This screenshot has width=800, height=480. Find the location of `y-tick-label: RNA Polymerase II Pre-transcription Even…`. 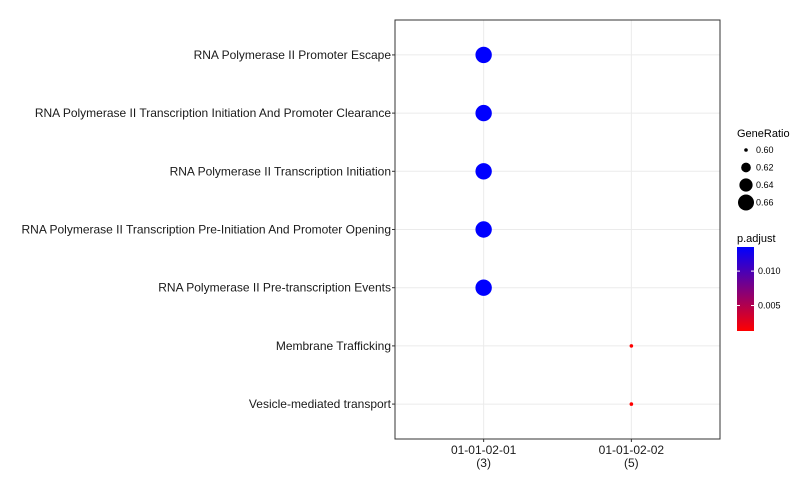

y-tick-label: RNA Polymerase II Pre-transcription Even… is located at coordinates (274, 288).